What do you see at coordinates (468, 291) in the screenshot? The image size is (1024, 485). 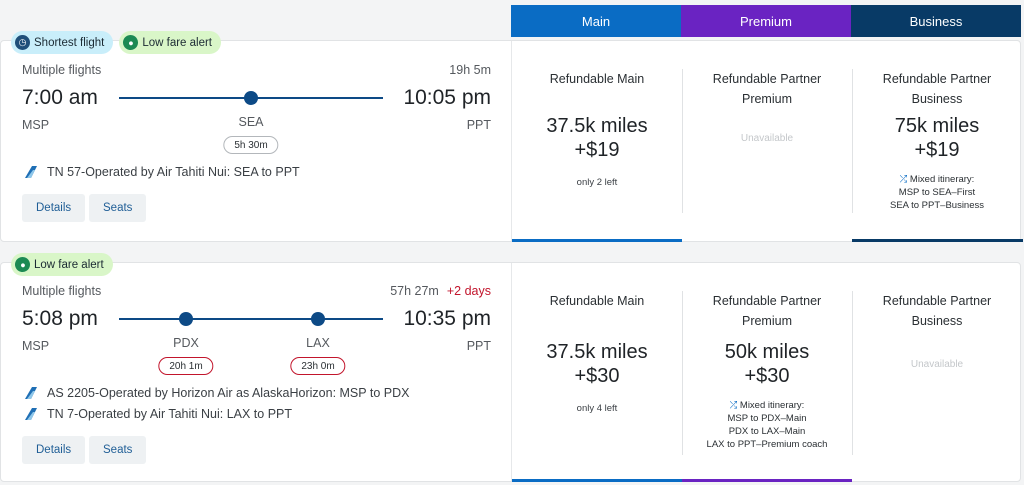 I see `plus-days: +2 days` at bounding box center [468, 291].